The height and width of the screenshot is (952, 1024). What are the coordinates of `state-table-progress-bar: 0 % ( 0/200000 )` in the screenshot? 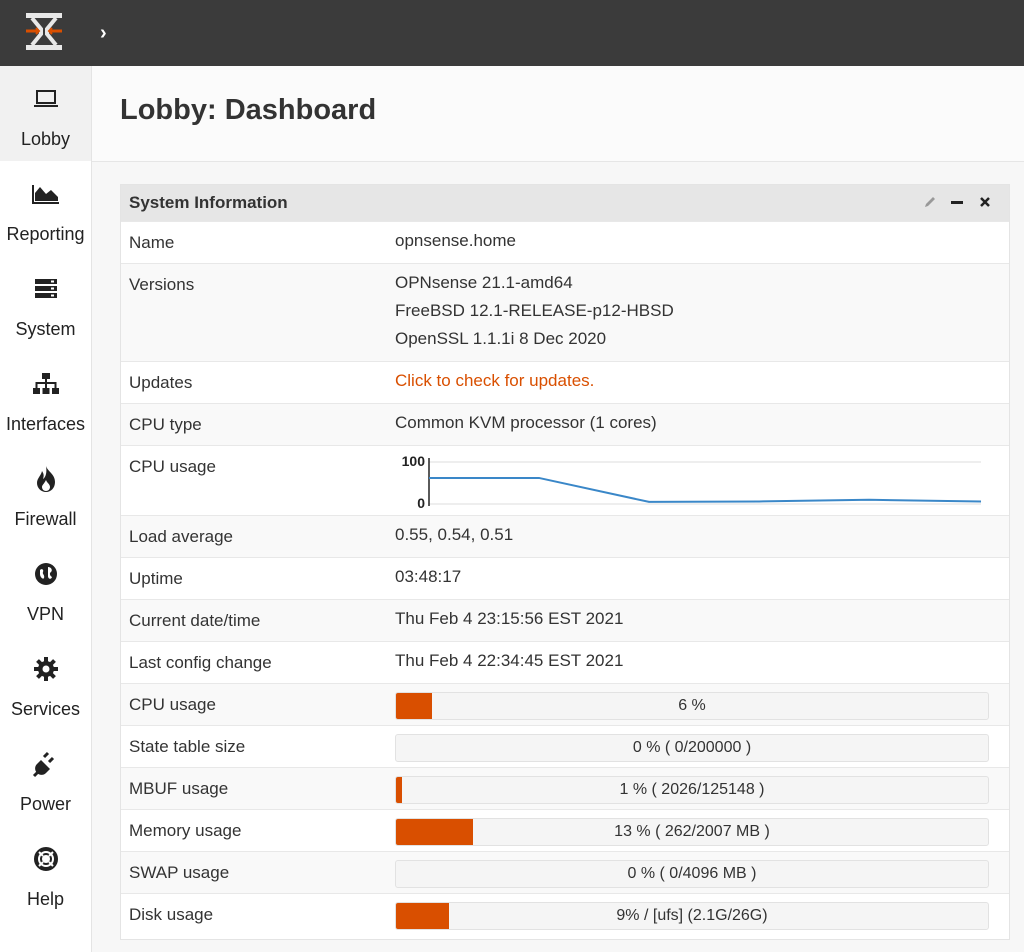 It's located at (692, 748).